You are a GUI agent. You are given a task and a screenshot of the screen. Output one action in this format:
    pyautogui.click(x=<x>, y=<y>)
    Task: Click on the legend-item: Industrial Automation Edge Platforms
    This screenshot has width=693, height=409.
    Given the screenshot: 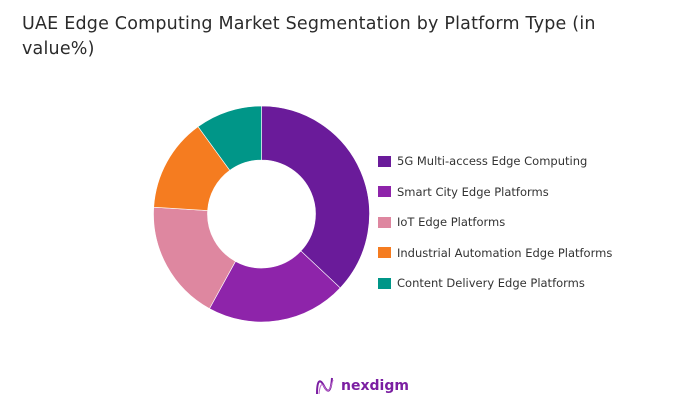 What is the action you would take?
    pyautogui.click(x=495, y=253)
    